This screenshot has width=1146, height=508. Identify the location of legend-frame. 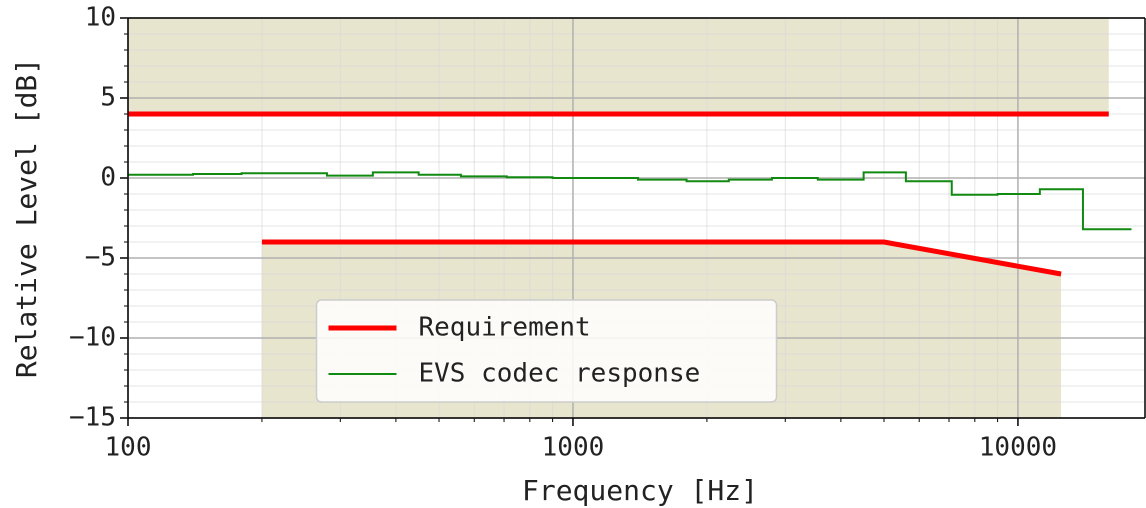
(546, 351).